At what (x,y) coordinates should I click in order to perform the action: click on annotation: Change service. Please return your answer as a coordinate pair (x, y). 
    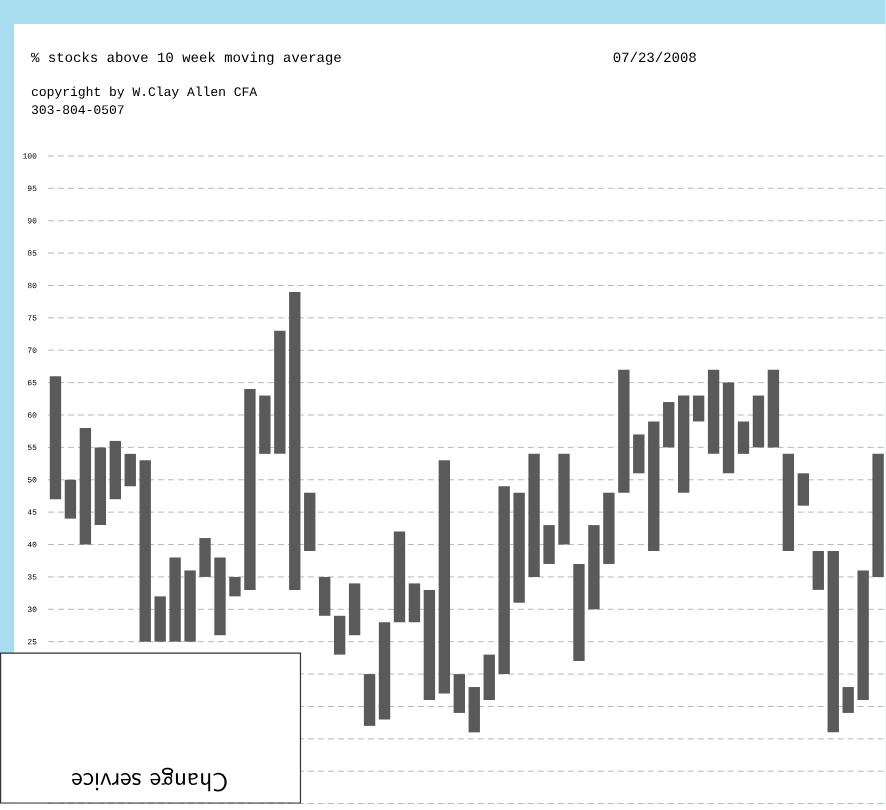
    Looking at the image, I should click on (149, 779).